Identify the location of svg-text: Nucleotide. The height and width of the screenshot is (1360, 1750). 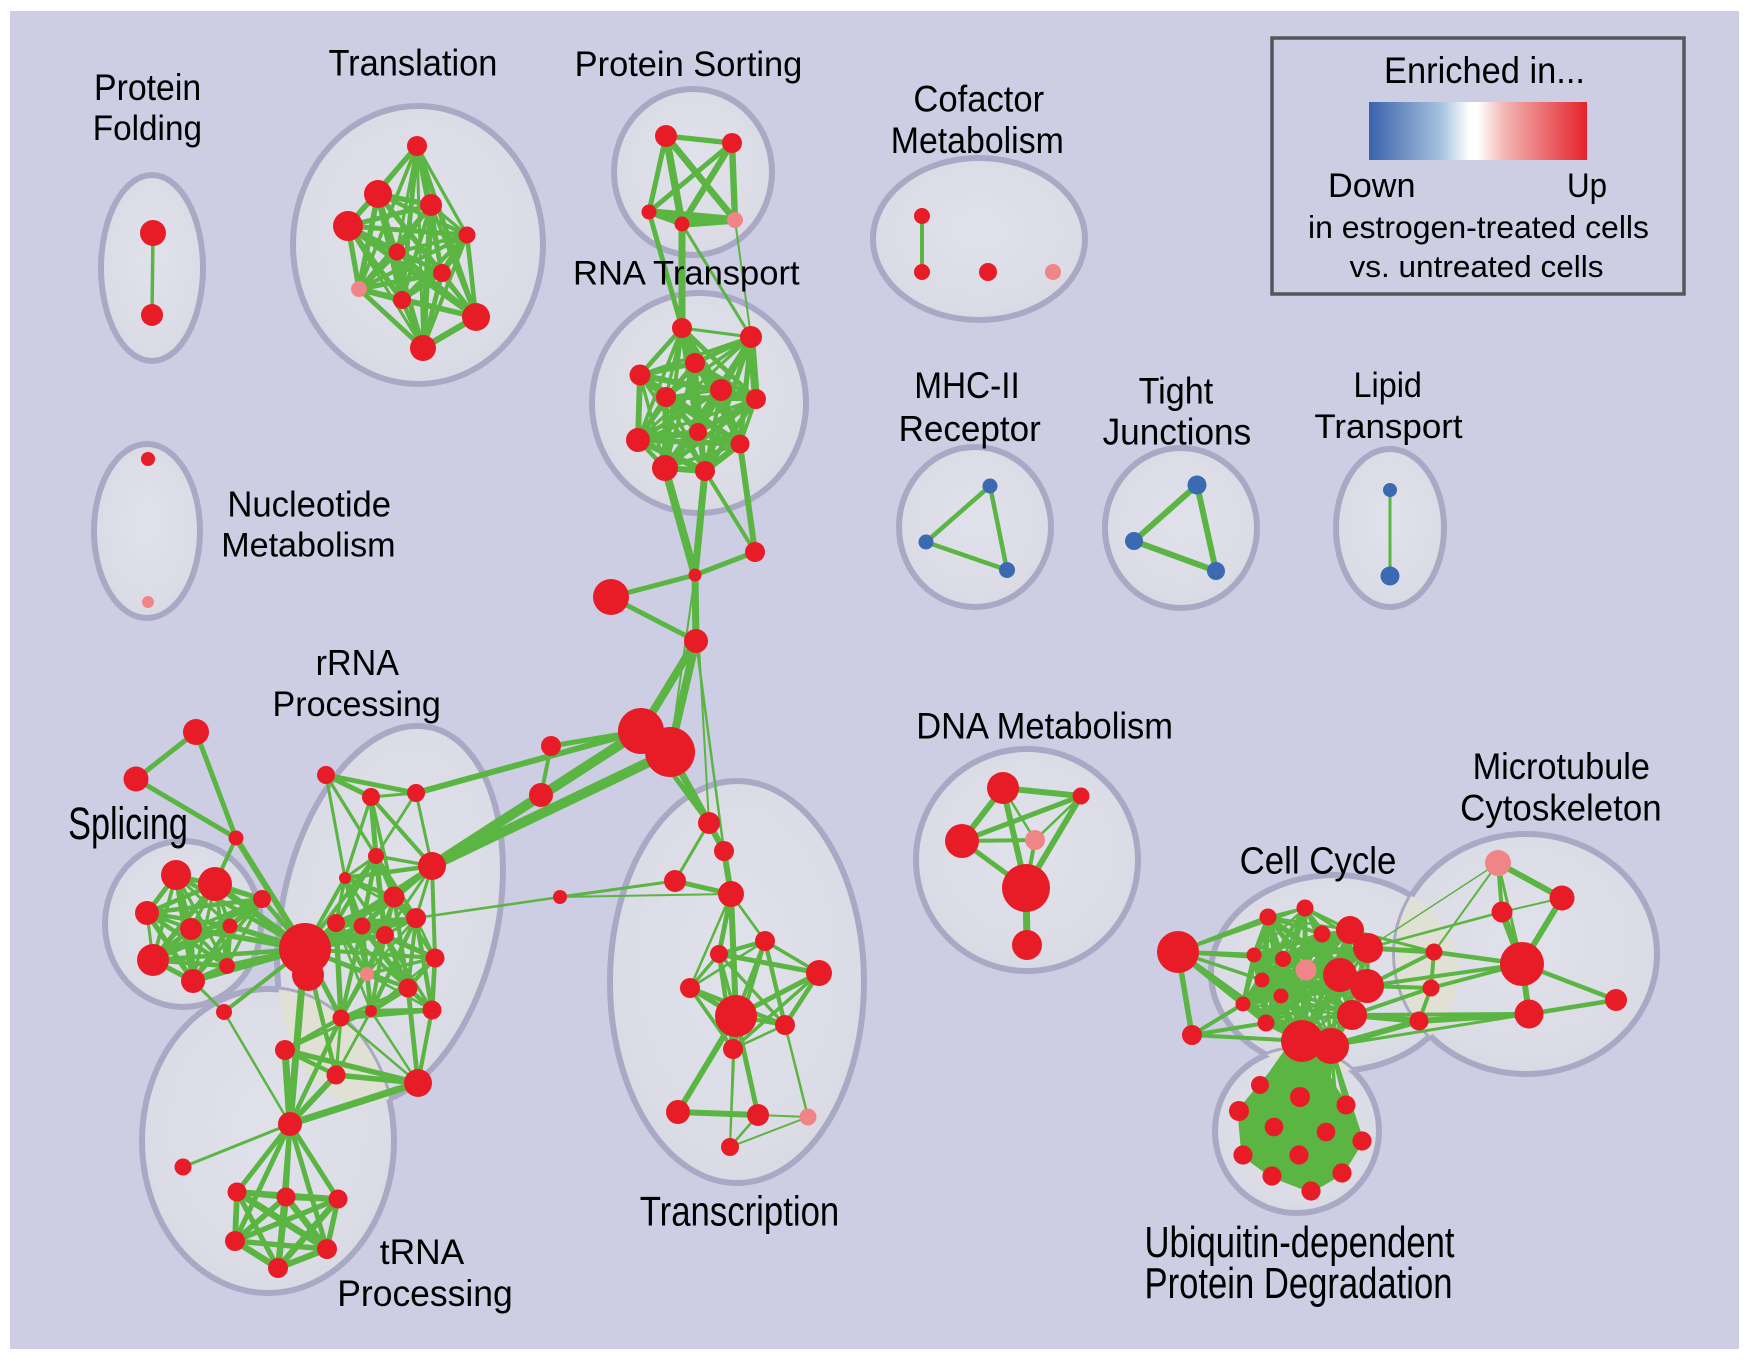
(309, 504).